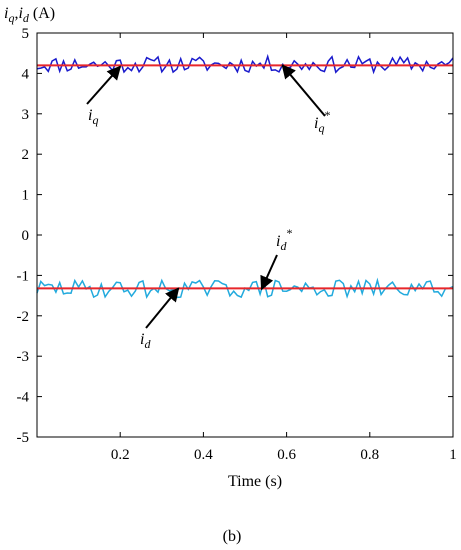  I want to click on y-tick-label: -4, so click(23, 398).